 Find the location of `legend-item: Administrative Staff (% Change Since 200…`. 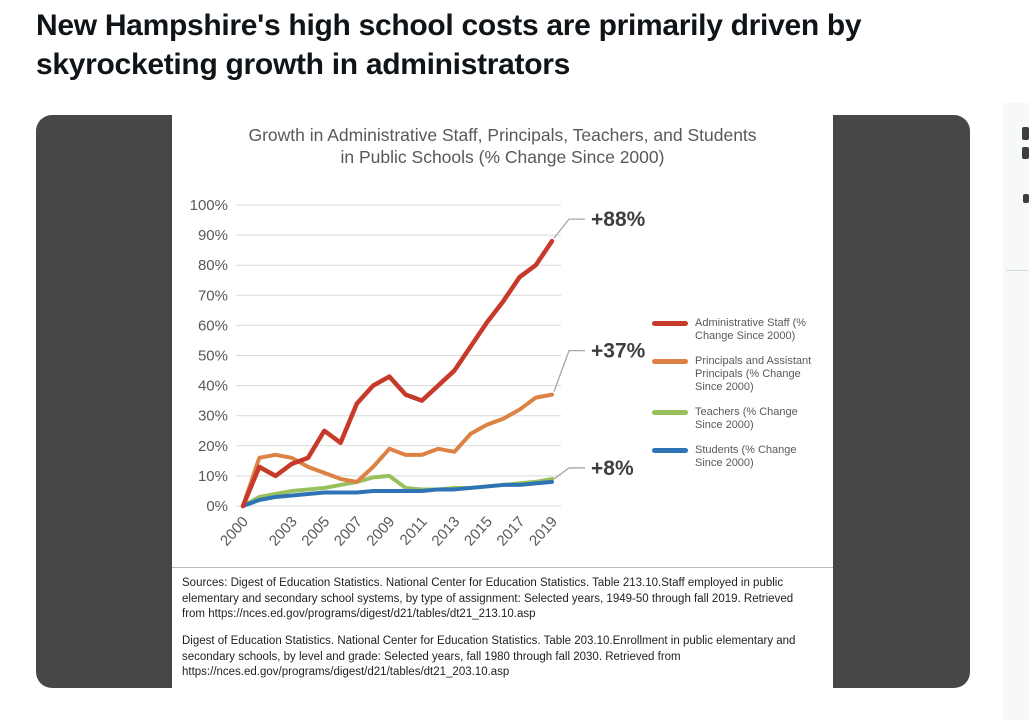

legend-item: Administrative Staff (% Change Since 200… is located at coordinates (739, 330).